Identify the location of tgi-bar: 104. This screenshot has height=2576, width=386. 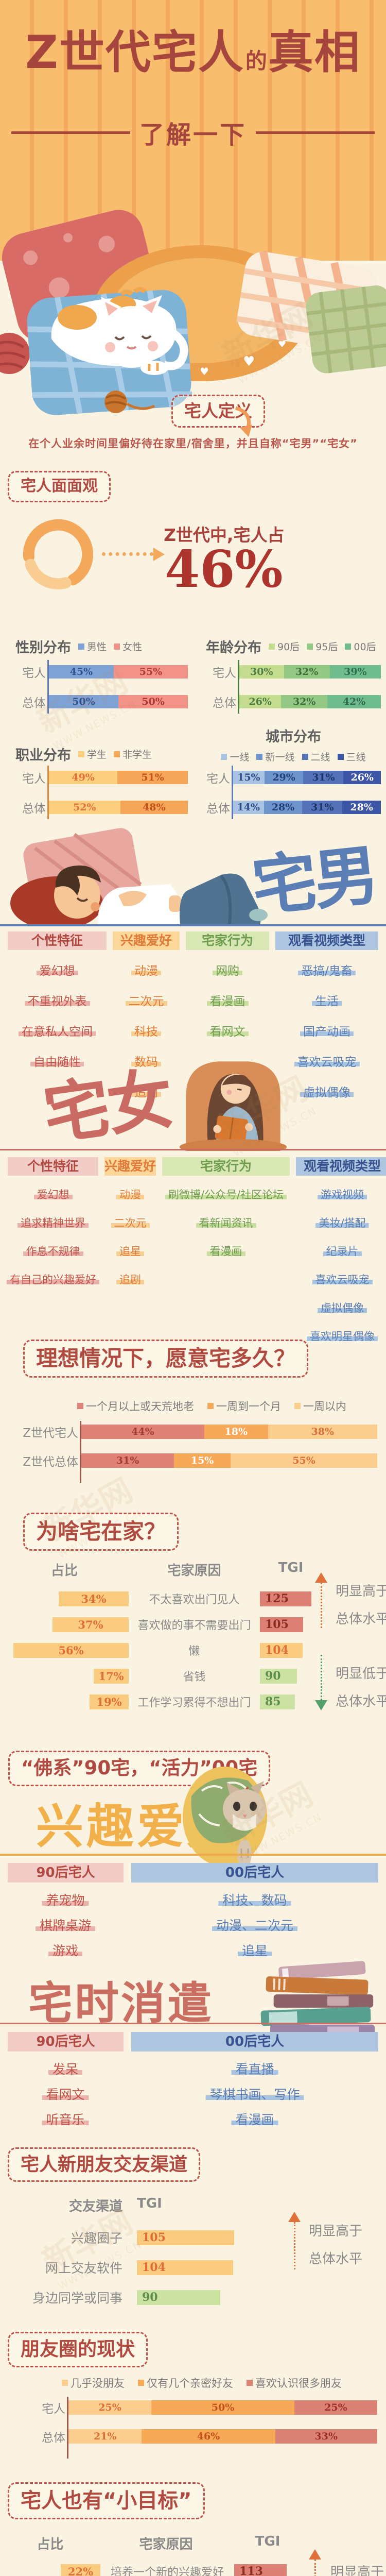
(282, 1650).